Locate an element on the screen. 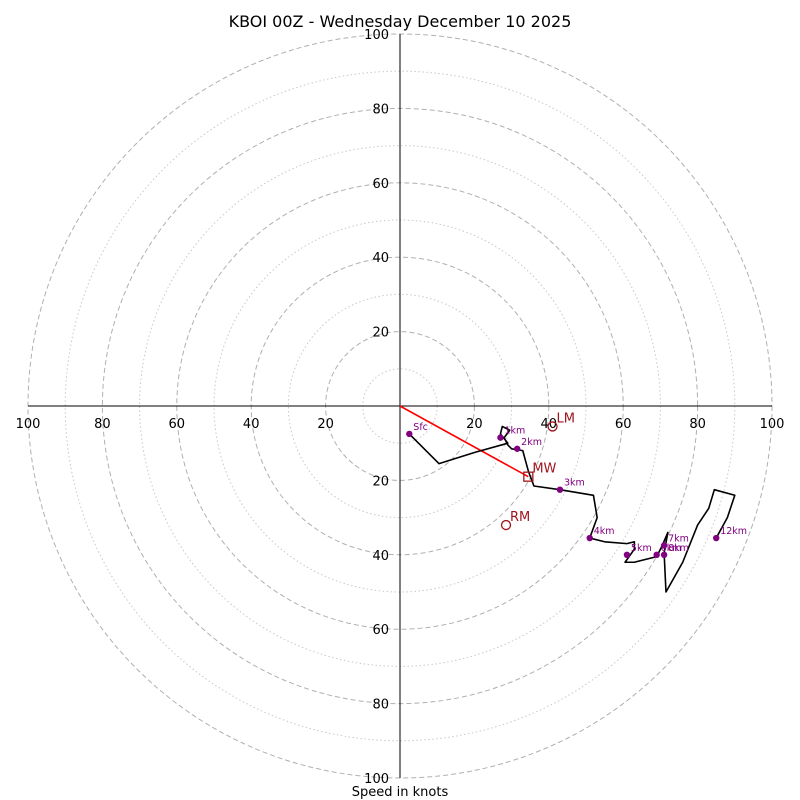  height-marker-7km is located at coordinates (664, 545).